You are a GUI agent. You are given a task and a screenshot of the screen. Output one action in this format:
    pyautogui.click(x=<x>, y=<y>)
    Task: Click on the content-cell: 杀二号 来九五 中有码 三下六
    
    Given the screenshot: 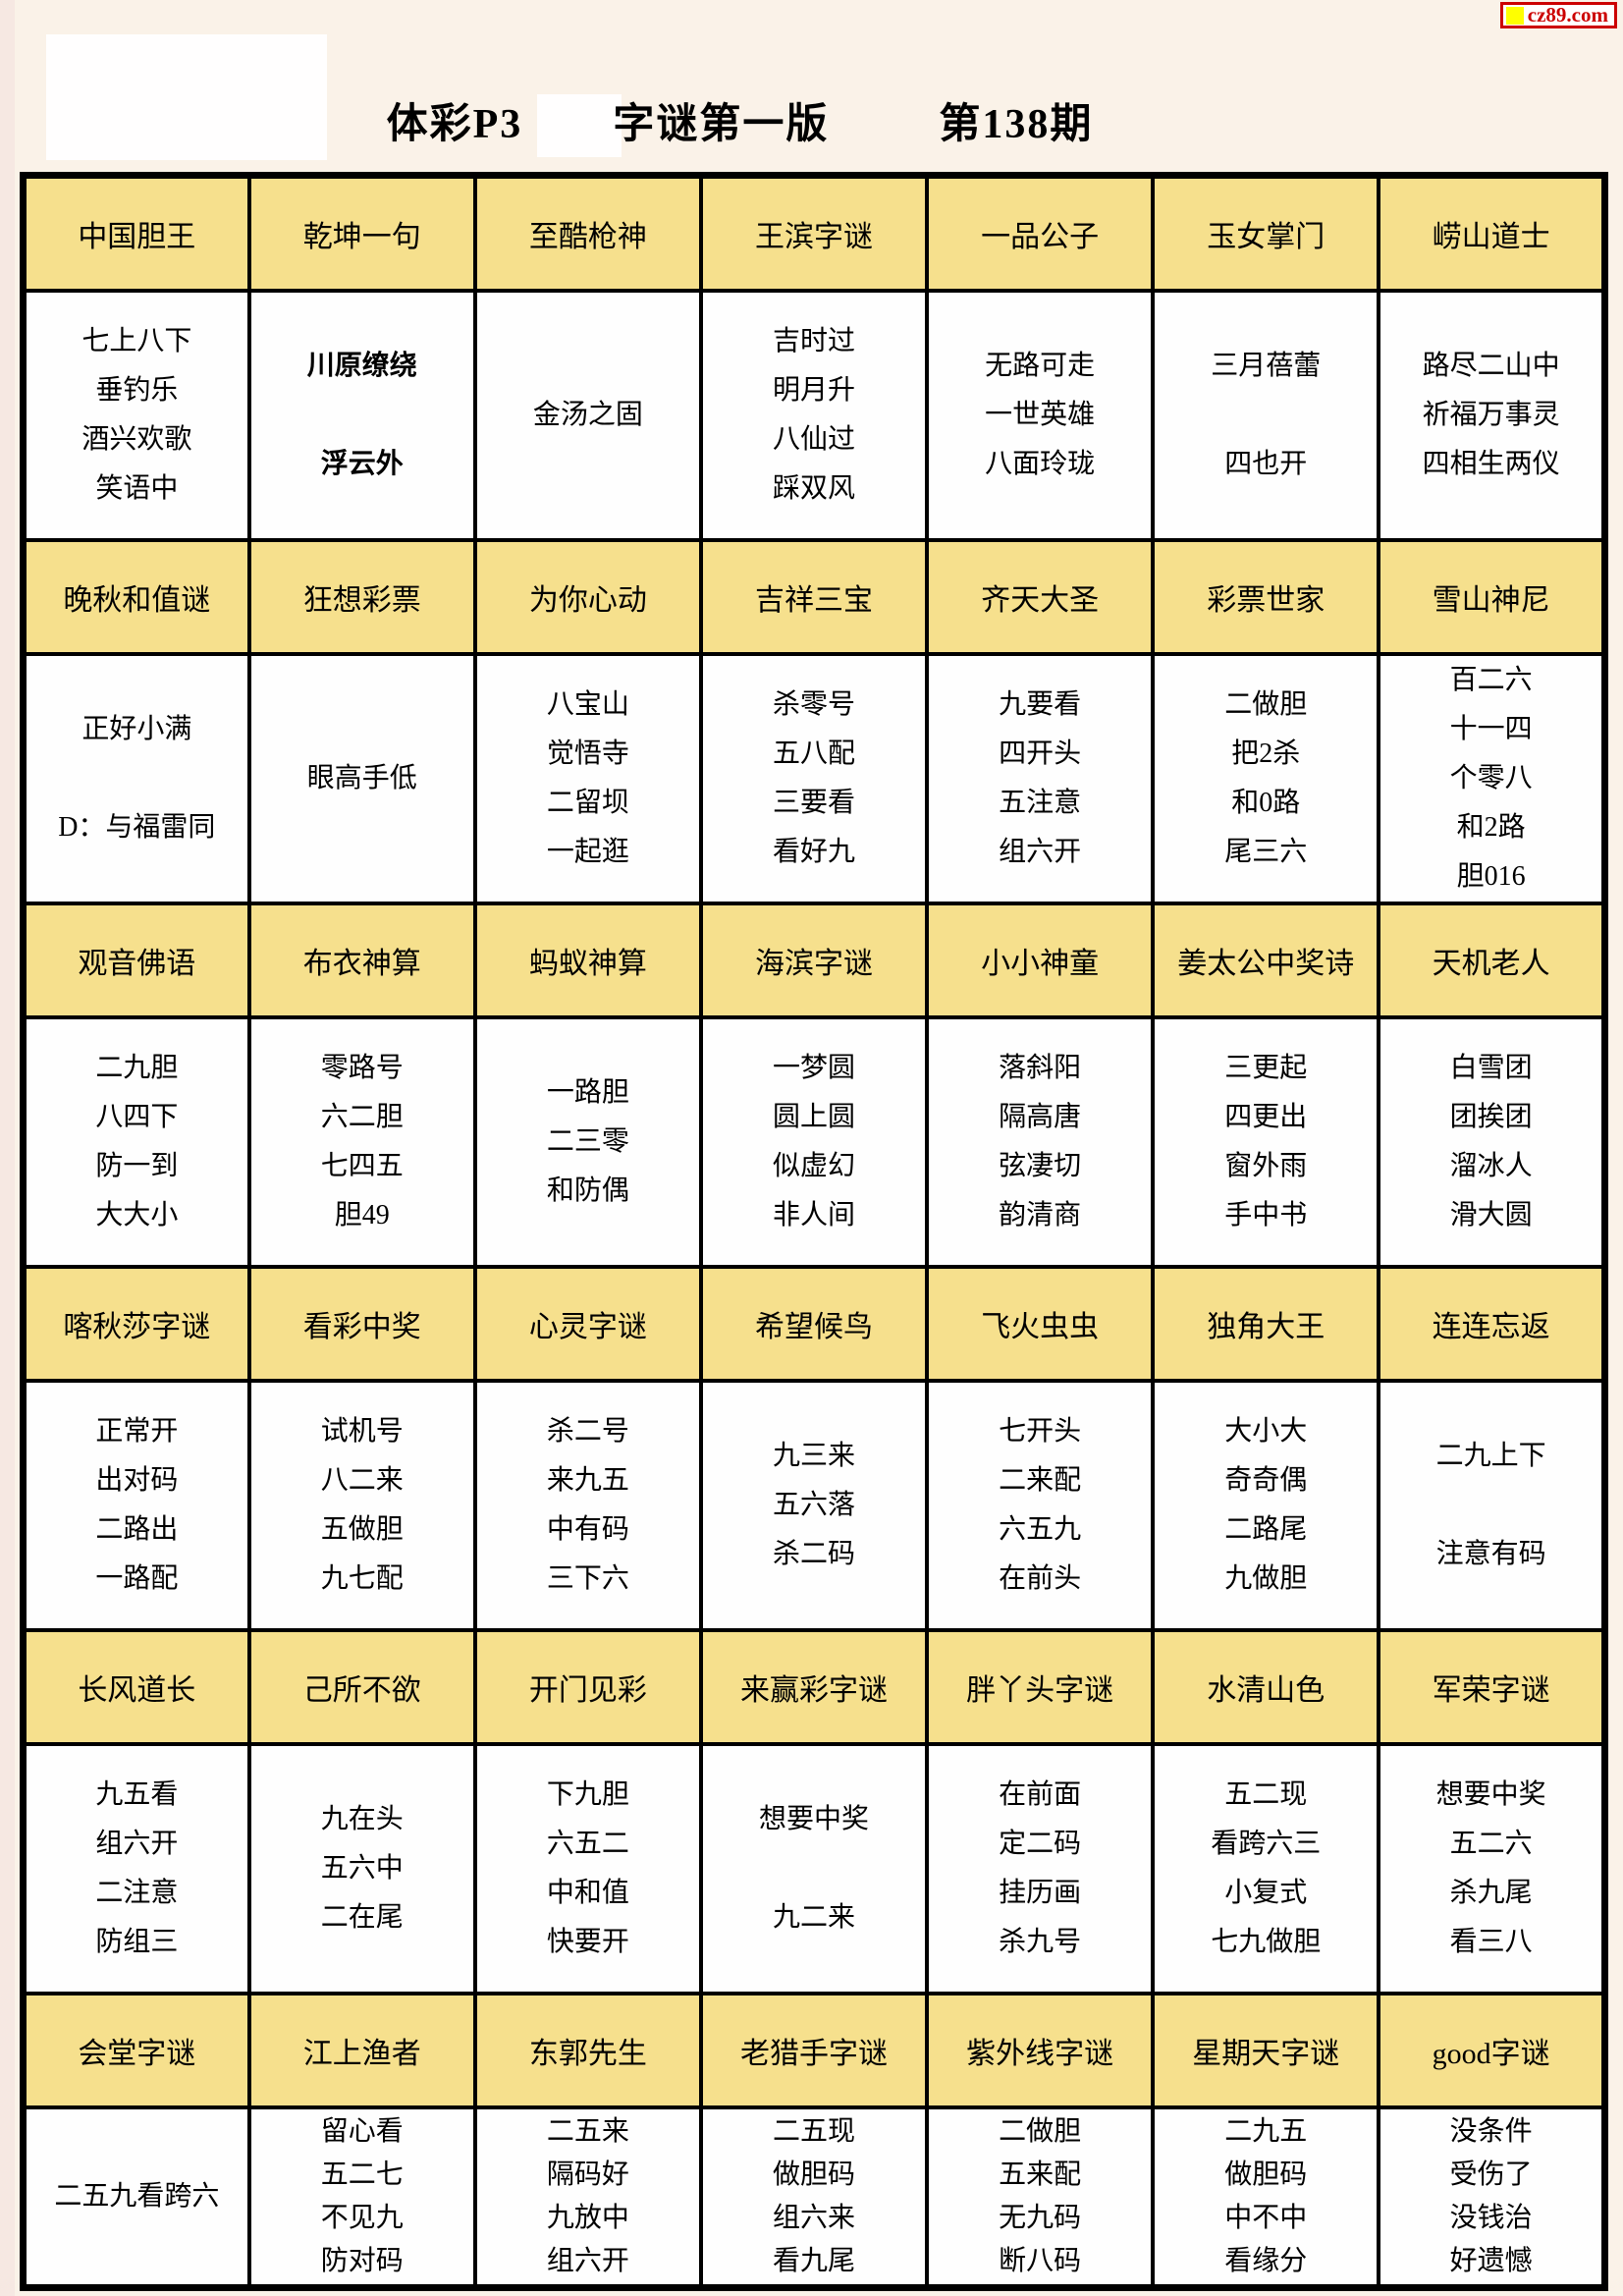 What is the action you would take?
    pyautogui.click(x=587, y=1505)
    